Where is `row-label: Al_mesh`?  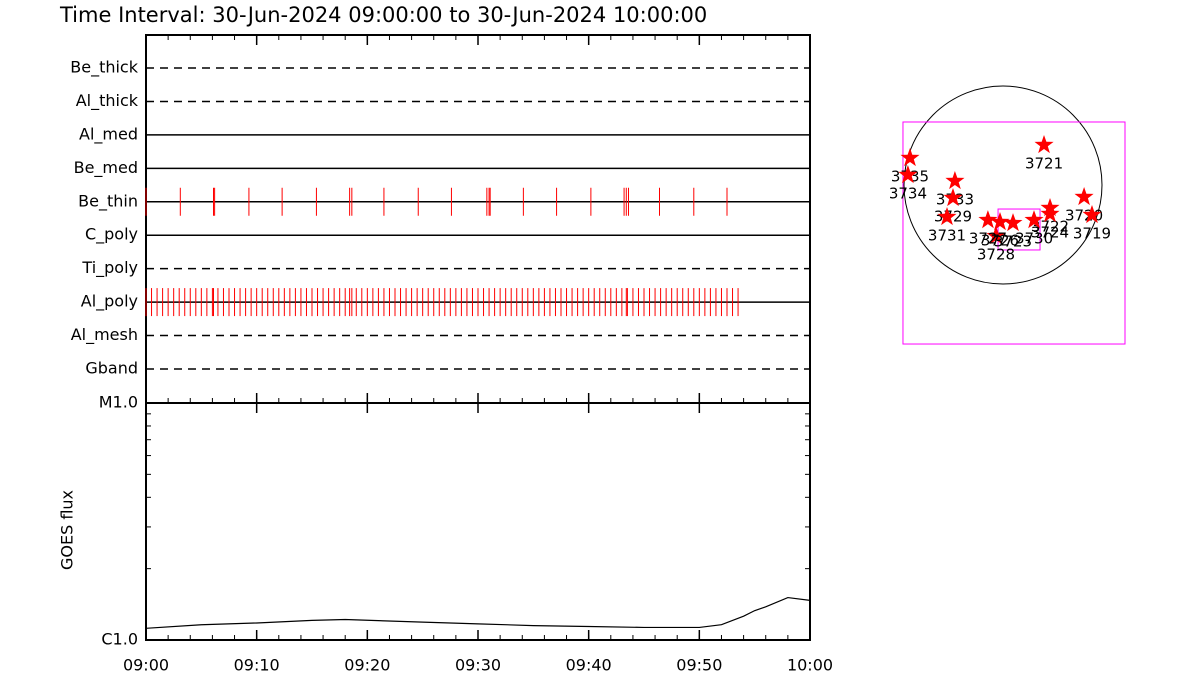
row-label: Al_mesh is located at coordinates (104, 335).